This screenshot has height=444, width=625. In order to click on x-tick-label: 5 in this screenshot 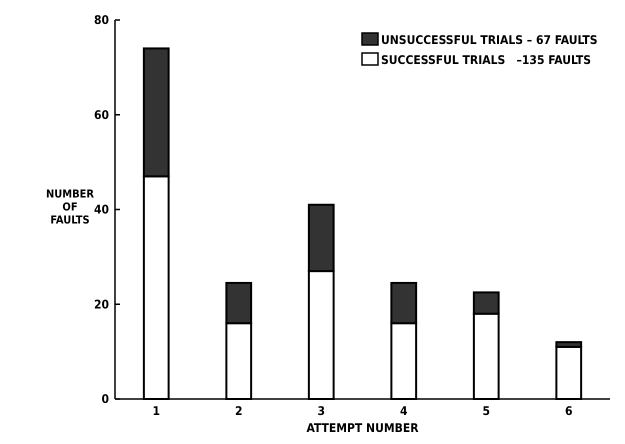, I will do `click(486, 411)`.